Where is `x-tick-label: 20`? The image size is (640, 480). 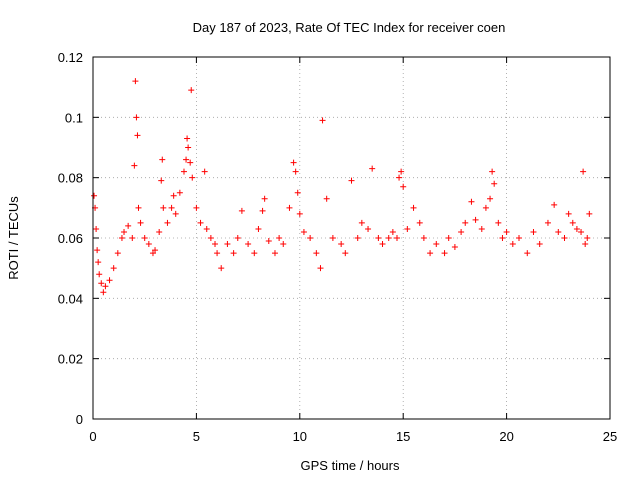
x-tick-label: 20 is located at coordinates (506, 436).